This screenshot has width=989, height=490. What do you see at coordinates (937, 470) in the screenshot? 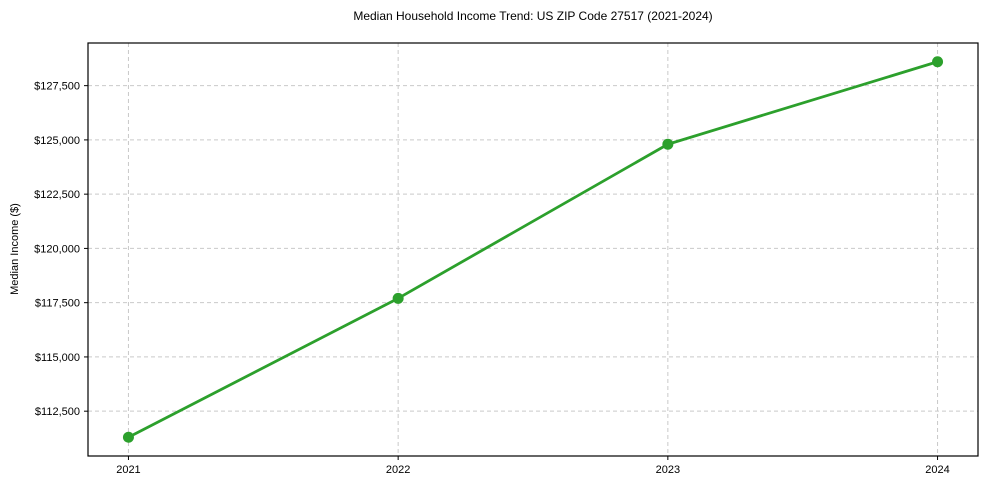
I see `x-tick-label: 2024` at bounding box center [937, 470].